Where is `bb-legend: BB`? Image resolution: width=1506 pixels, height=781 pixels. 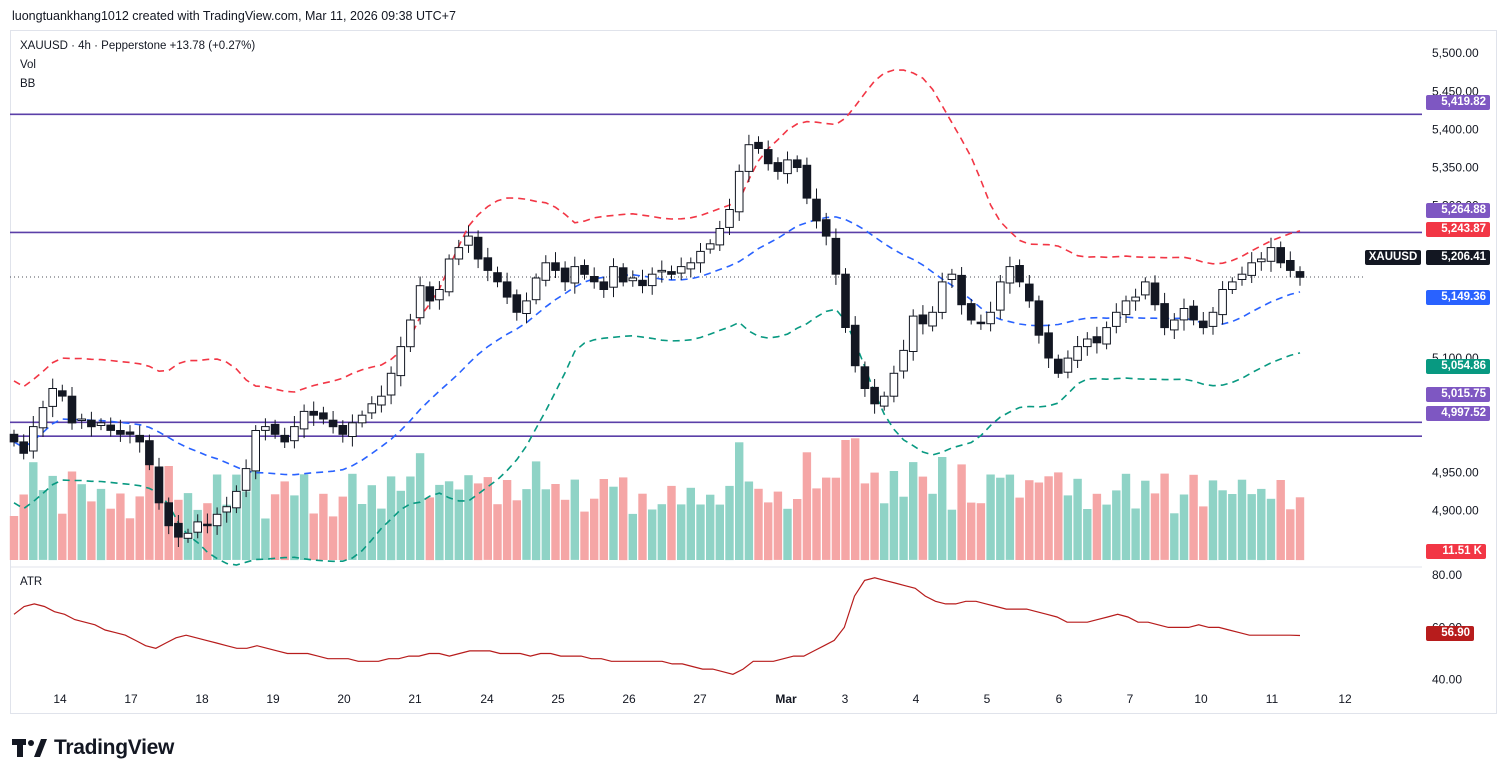 bb-legend: BB is located at coordinates (28, 84).